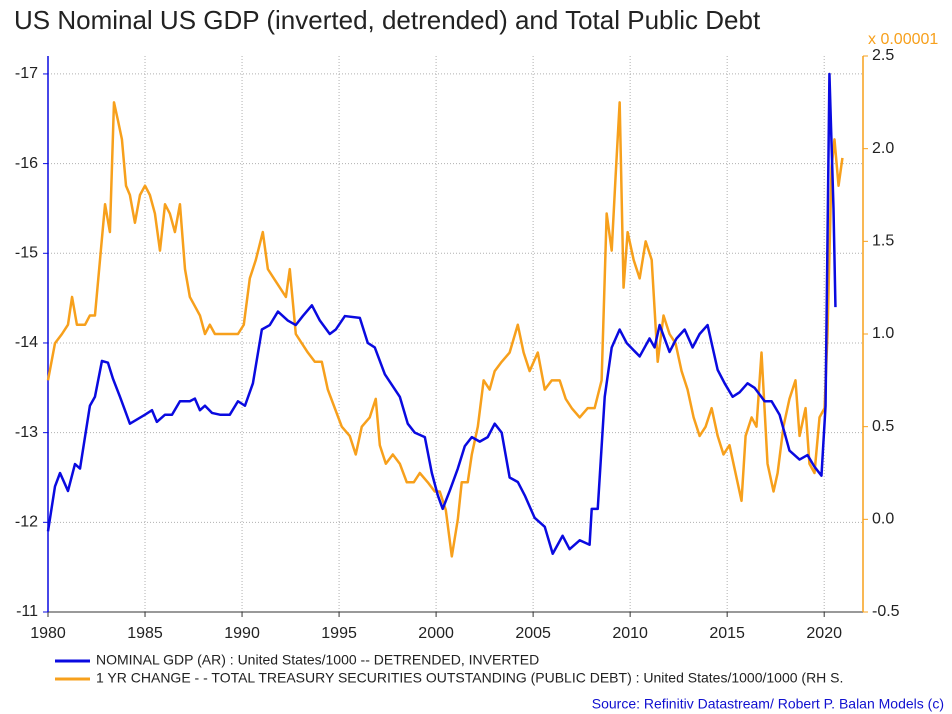  What do you see at coordinates (883, 519) in the screenshot?
I see `y2-tick-label: 0.0` at bounding box center [883, 519].